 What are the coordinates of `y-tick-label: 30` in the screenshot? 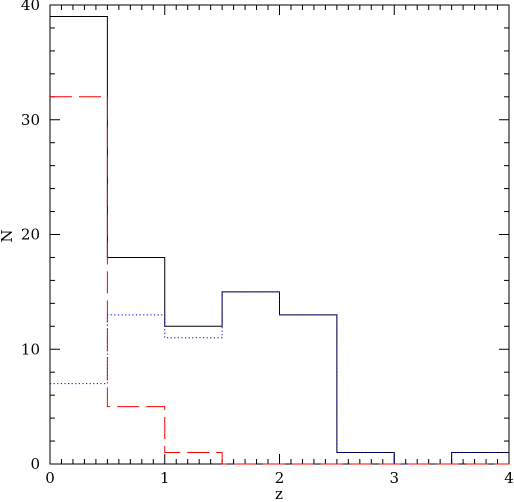 It's located at (30, 120).